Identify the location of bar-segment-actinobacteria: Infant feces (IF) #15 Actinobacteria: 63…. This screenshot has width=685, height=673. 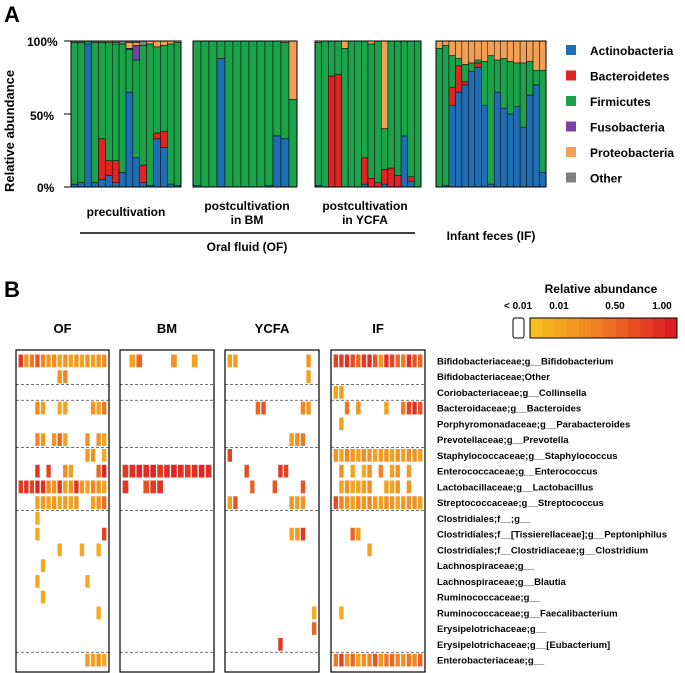
(530, 141).